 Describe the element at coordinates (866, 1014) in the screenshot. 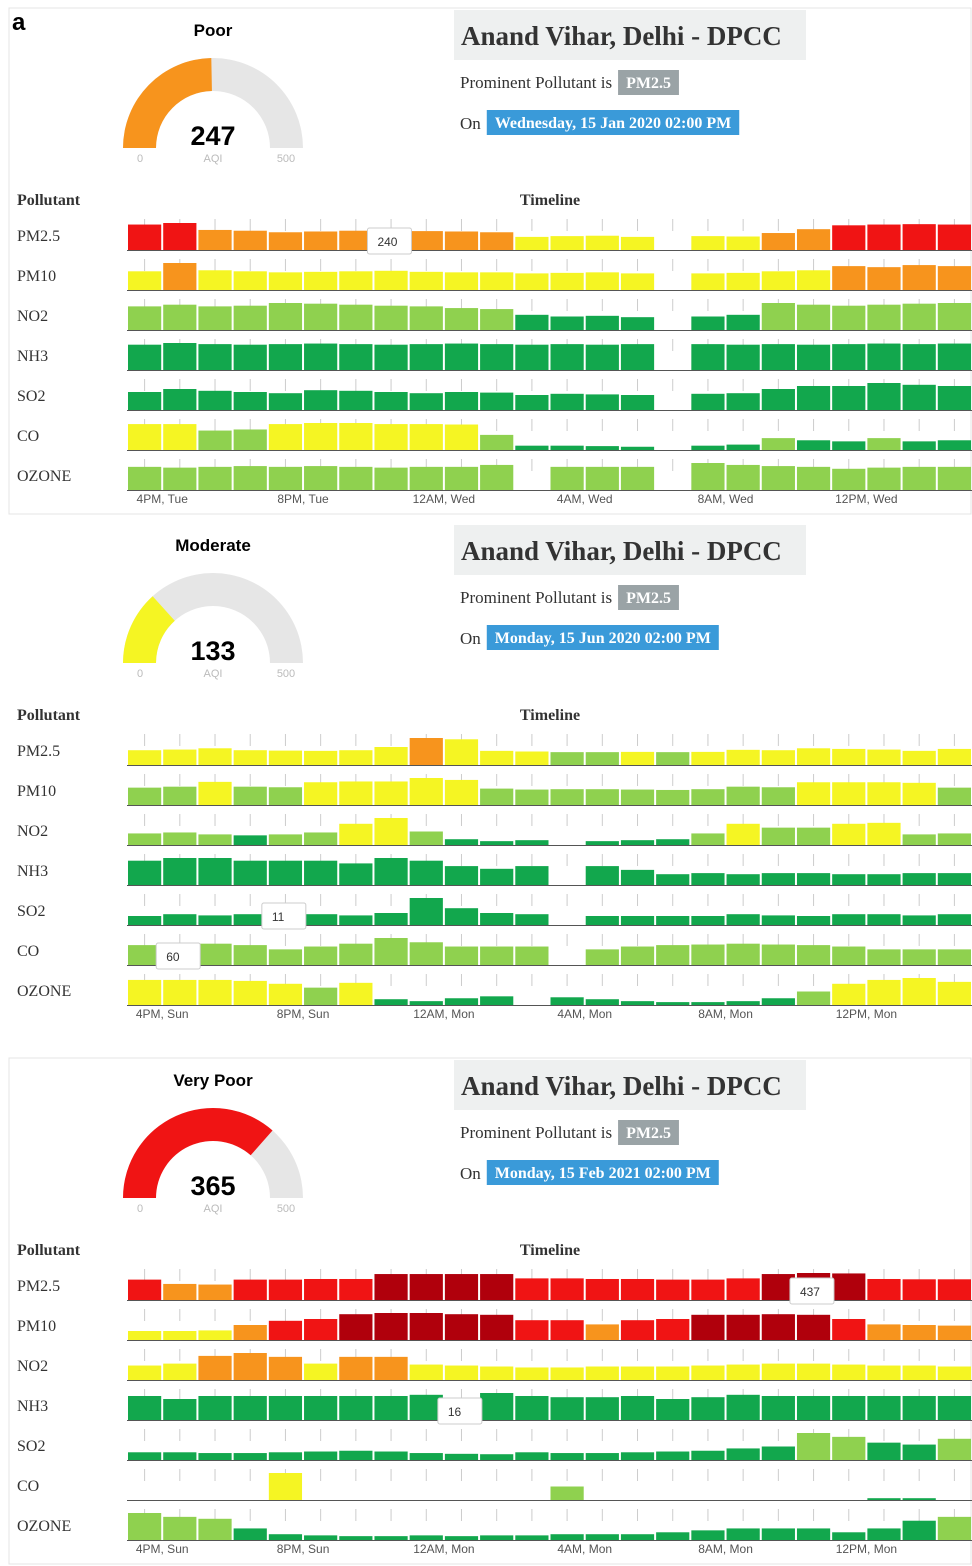

I see `time-label: 12PM, Mon` at that location.